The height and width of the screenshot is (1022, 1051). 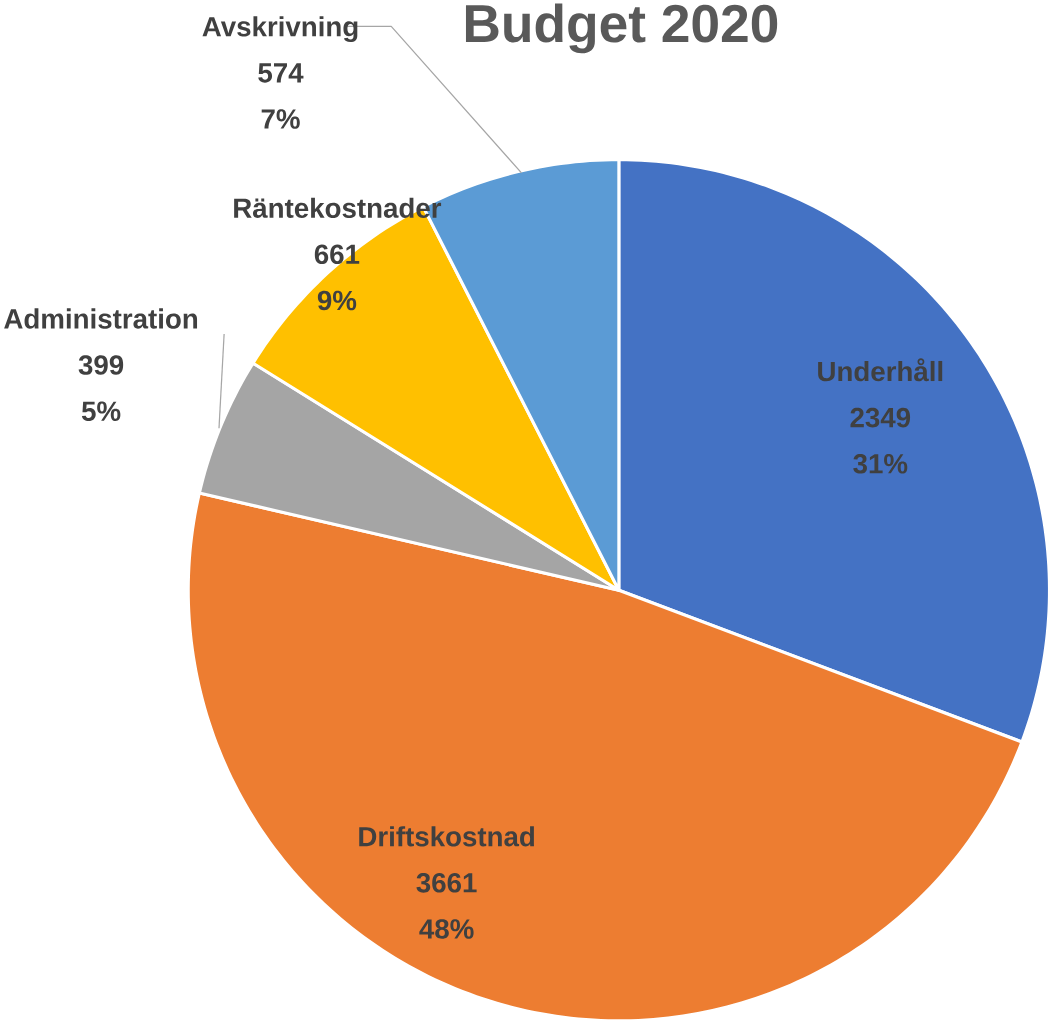 I want to click on data-label: 574, so click(x=281, y=73).